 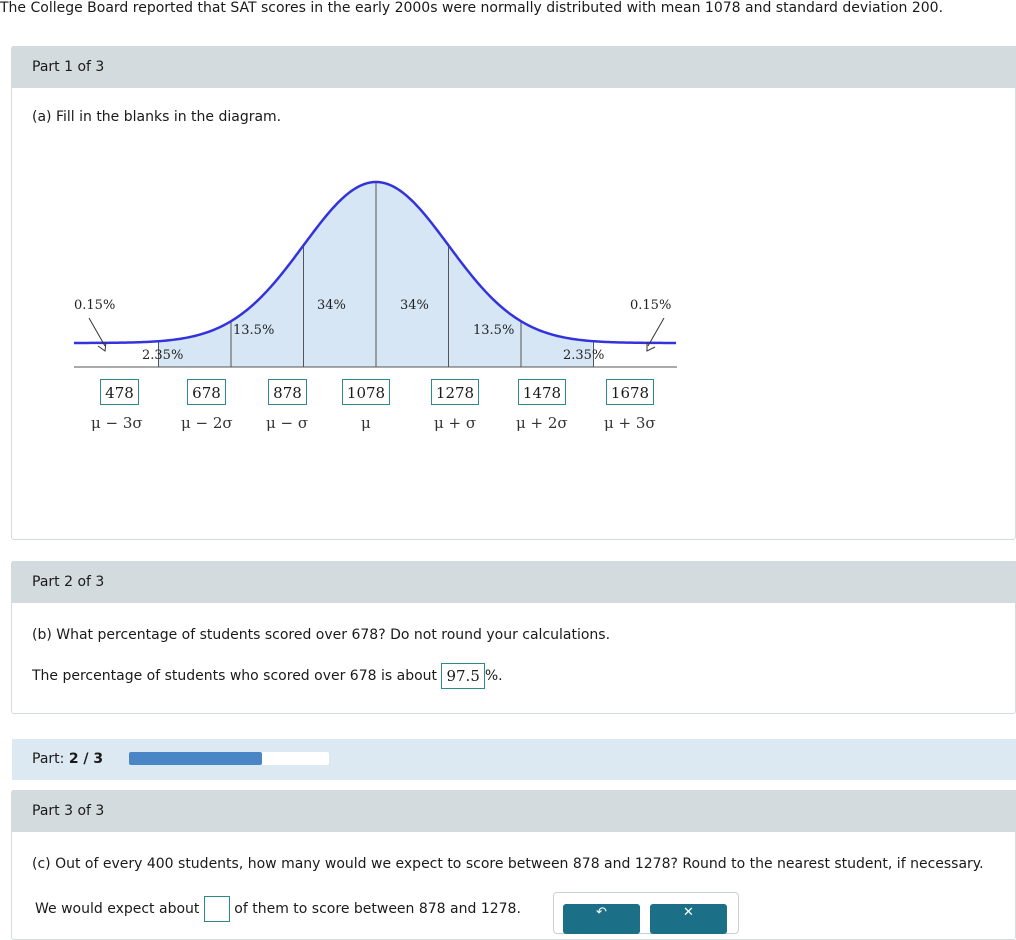 What do you see at coordinates (493, 676) in the screenshot?
I see `part2-answer-suffix: %.` at bounding box center [493, 676].